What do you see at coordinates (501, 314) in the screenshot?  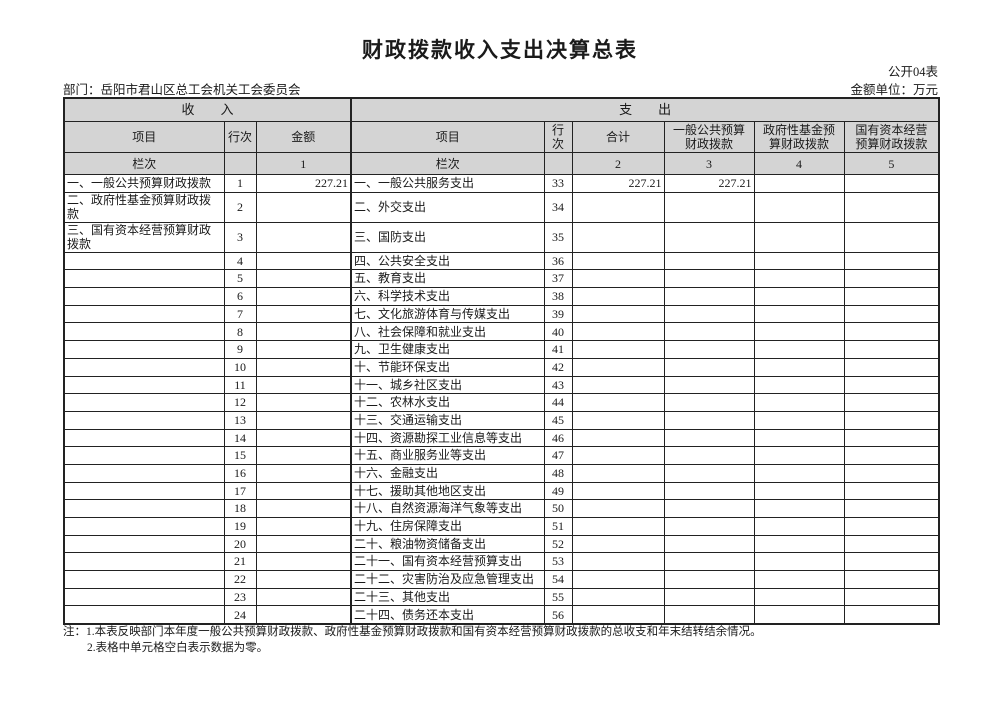 I see `table-row: 7 七、文化旅游体育与传媒支出 39` at bounding box center [501, 314].